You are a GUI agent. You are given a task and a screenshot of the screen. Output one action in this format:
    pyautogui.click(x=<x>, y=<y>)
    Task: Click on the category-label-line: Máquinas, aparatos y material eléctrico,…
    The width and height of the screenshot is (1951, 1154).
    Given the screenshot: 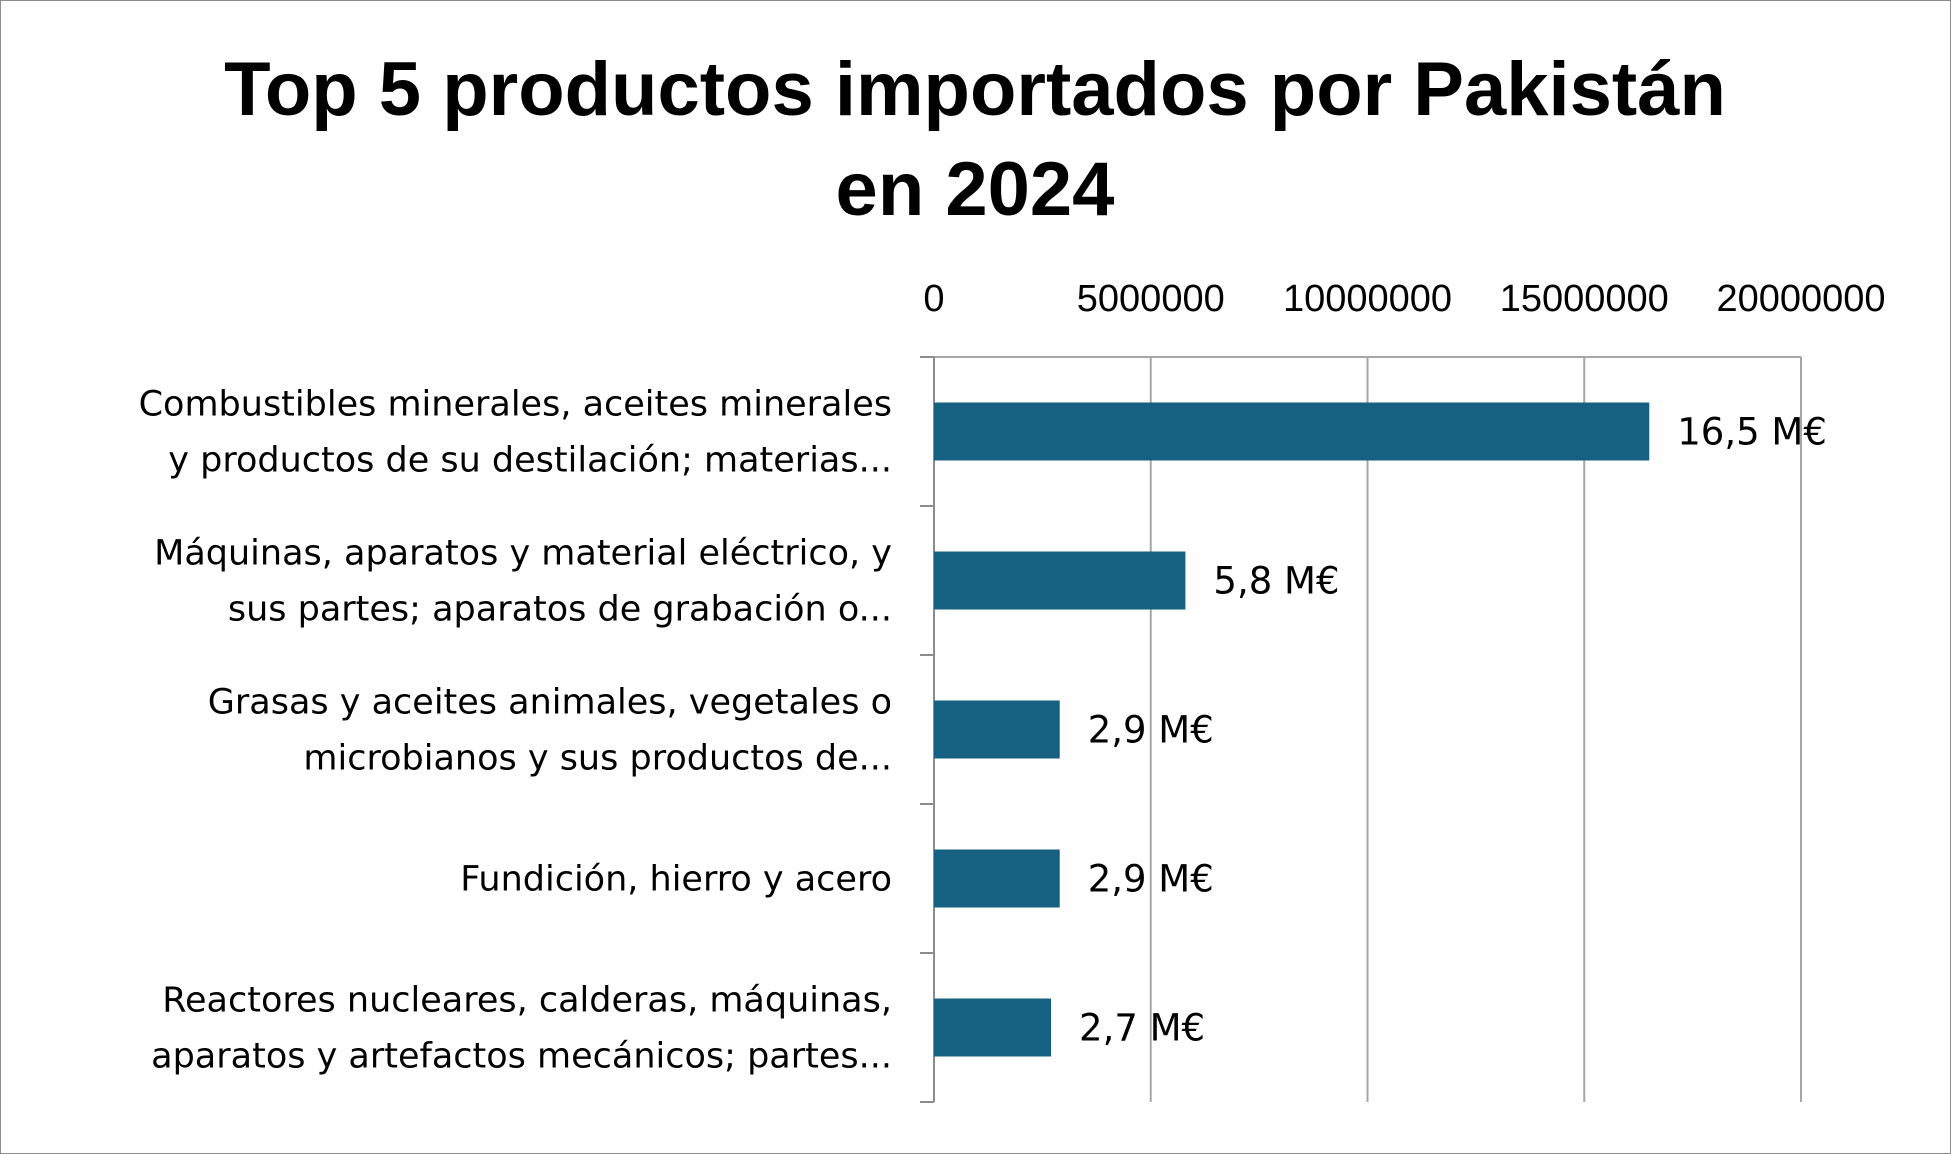 What is the action you would take?
    pyautogui.click(x=523, y=554)
    